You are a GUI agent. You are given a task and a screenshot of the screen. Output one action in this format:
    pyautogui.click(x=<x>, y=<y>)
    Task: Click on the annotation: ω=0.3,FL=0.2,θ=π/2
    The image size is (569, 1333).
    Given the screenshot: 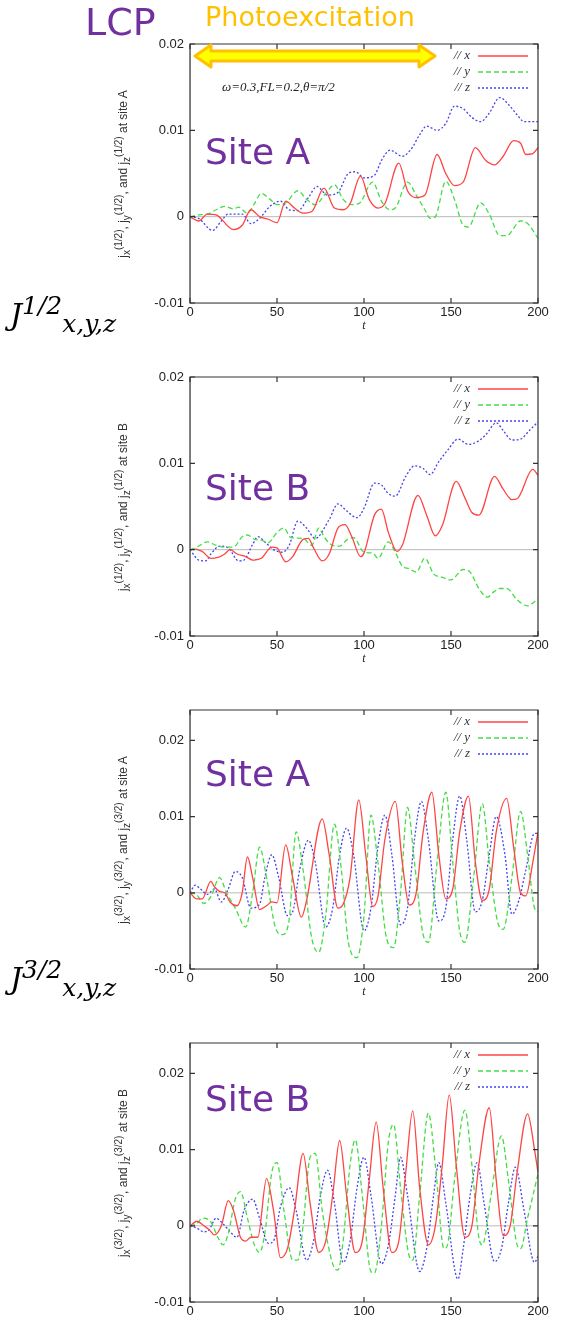 What is the action you would take?
    pyautogui.click(x=278, y=87)
    